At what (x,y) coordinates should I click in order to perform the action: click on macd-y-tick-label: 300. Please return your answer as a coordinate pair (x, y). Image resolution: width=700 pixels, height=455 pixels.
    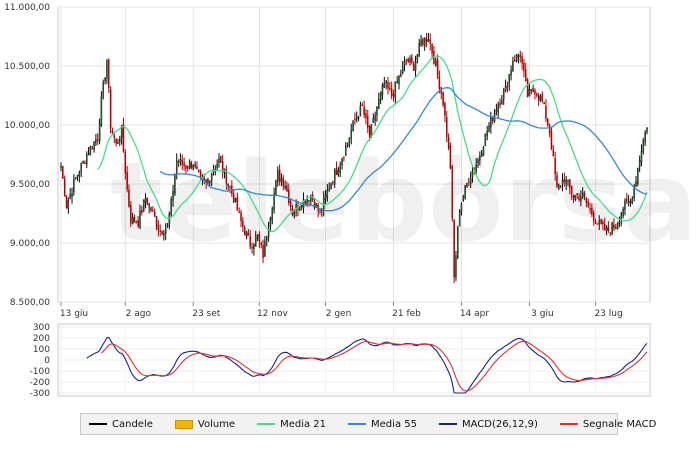
    Looking at the image, I should click on (41, 328).